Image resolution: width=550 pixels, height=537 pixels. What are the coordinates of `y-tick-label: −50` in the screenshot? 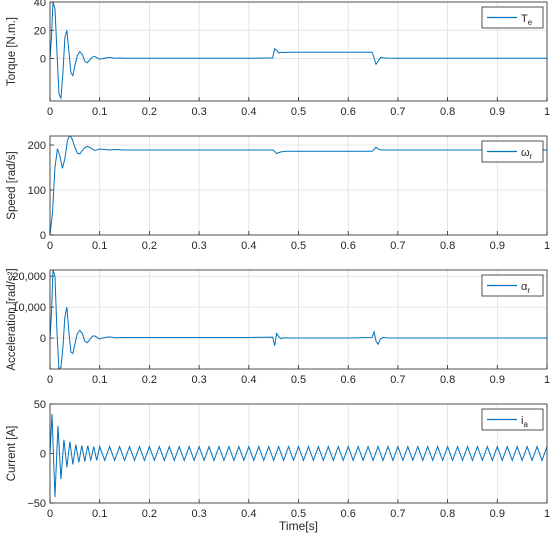 It's located at (36, 504).